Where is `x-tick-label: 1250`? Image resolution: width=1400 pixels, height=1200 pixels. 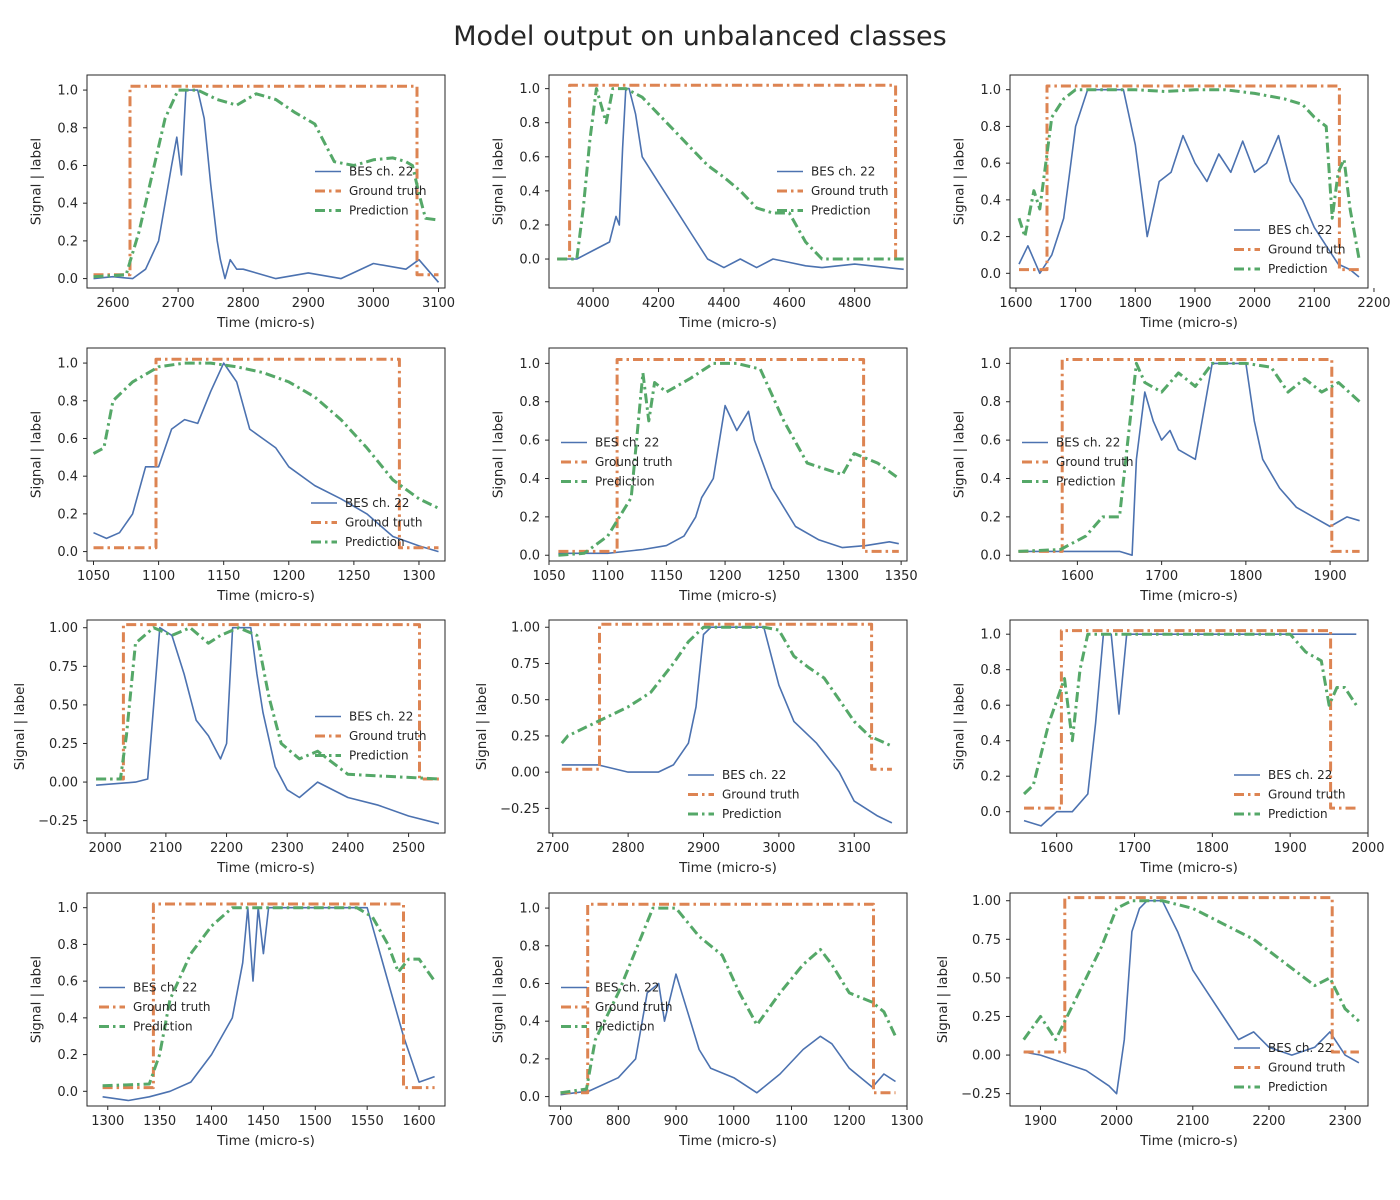
x-tick-label: 1250 is located at coordinates (783, 576).